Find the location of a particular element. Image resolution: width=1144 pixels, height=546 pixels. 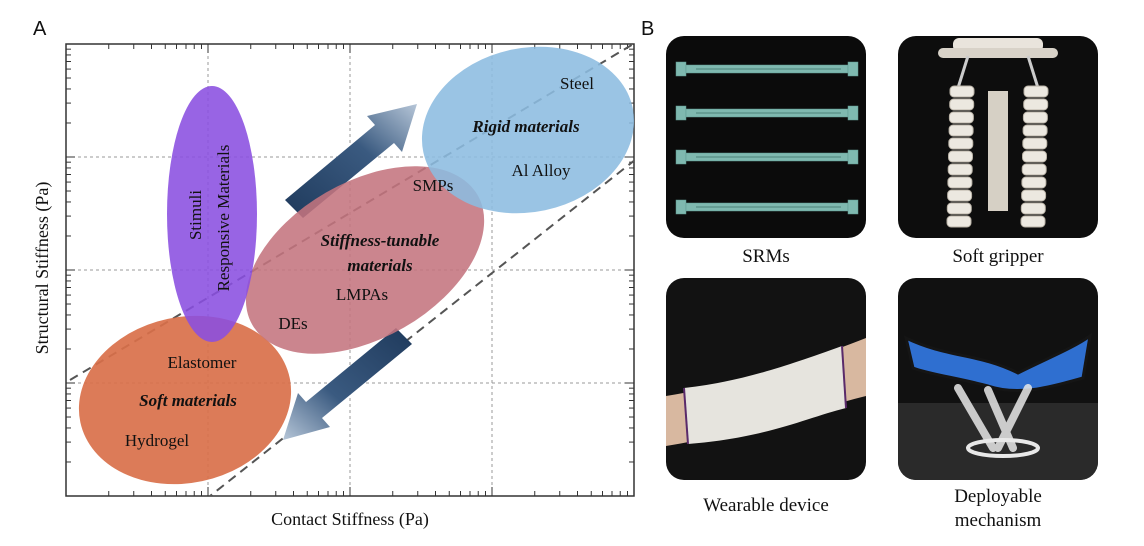

tunable-title-line1: Stiffness-tunable is located at coordinates (380, 240).